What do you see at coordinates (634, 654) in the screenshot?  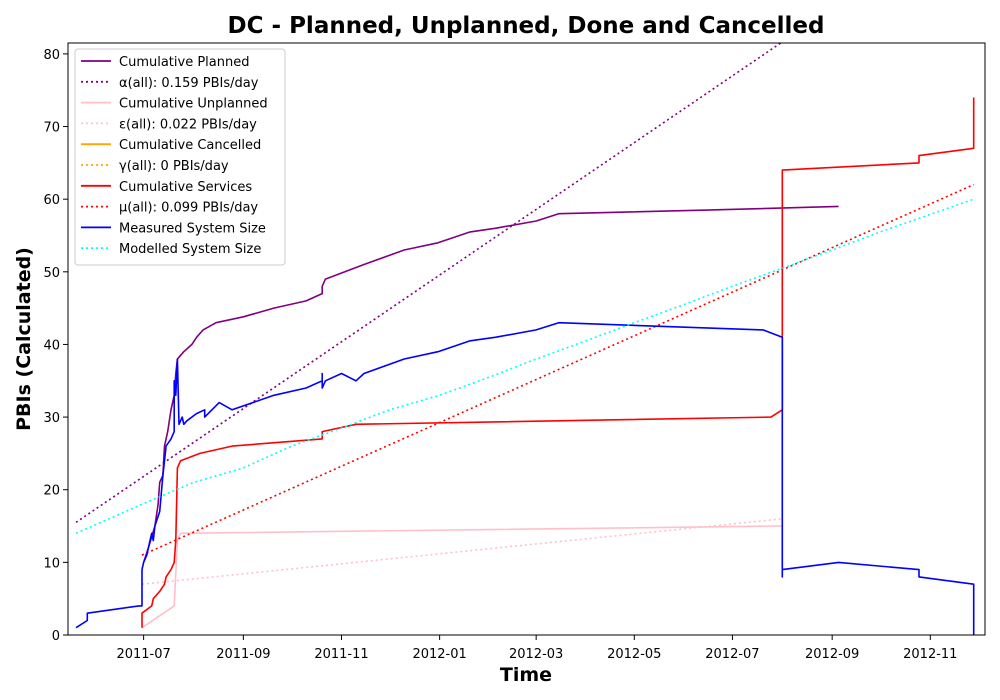 I see `x-tick-label: 2012-05` at bounding box center [634, 654].